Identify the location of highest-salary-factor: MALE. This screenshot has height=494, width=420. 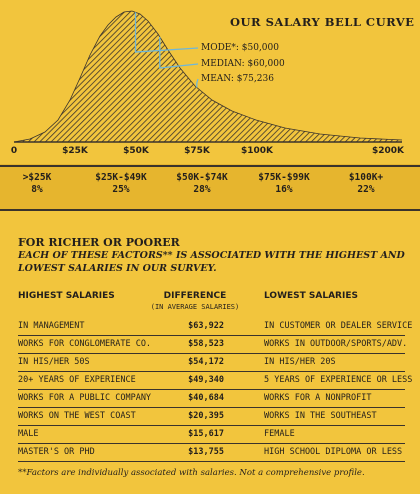
(28, 434).